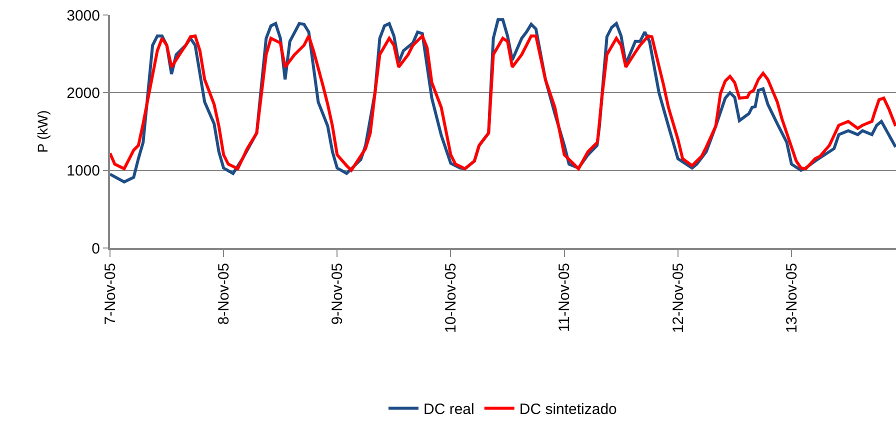  I want to click on y-tick-label: 2000, so click(83, 93).